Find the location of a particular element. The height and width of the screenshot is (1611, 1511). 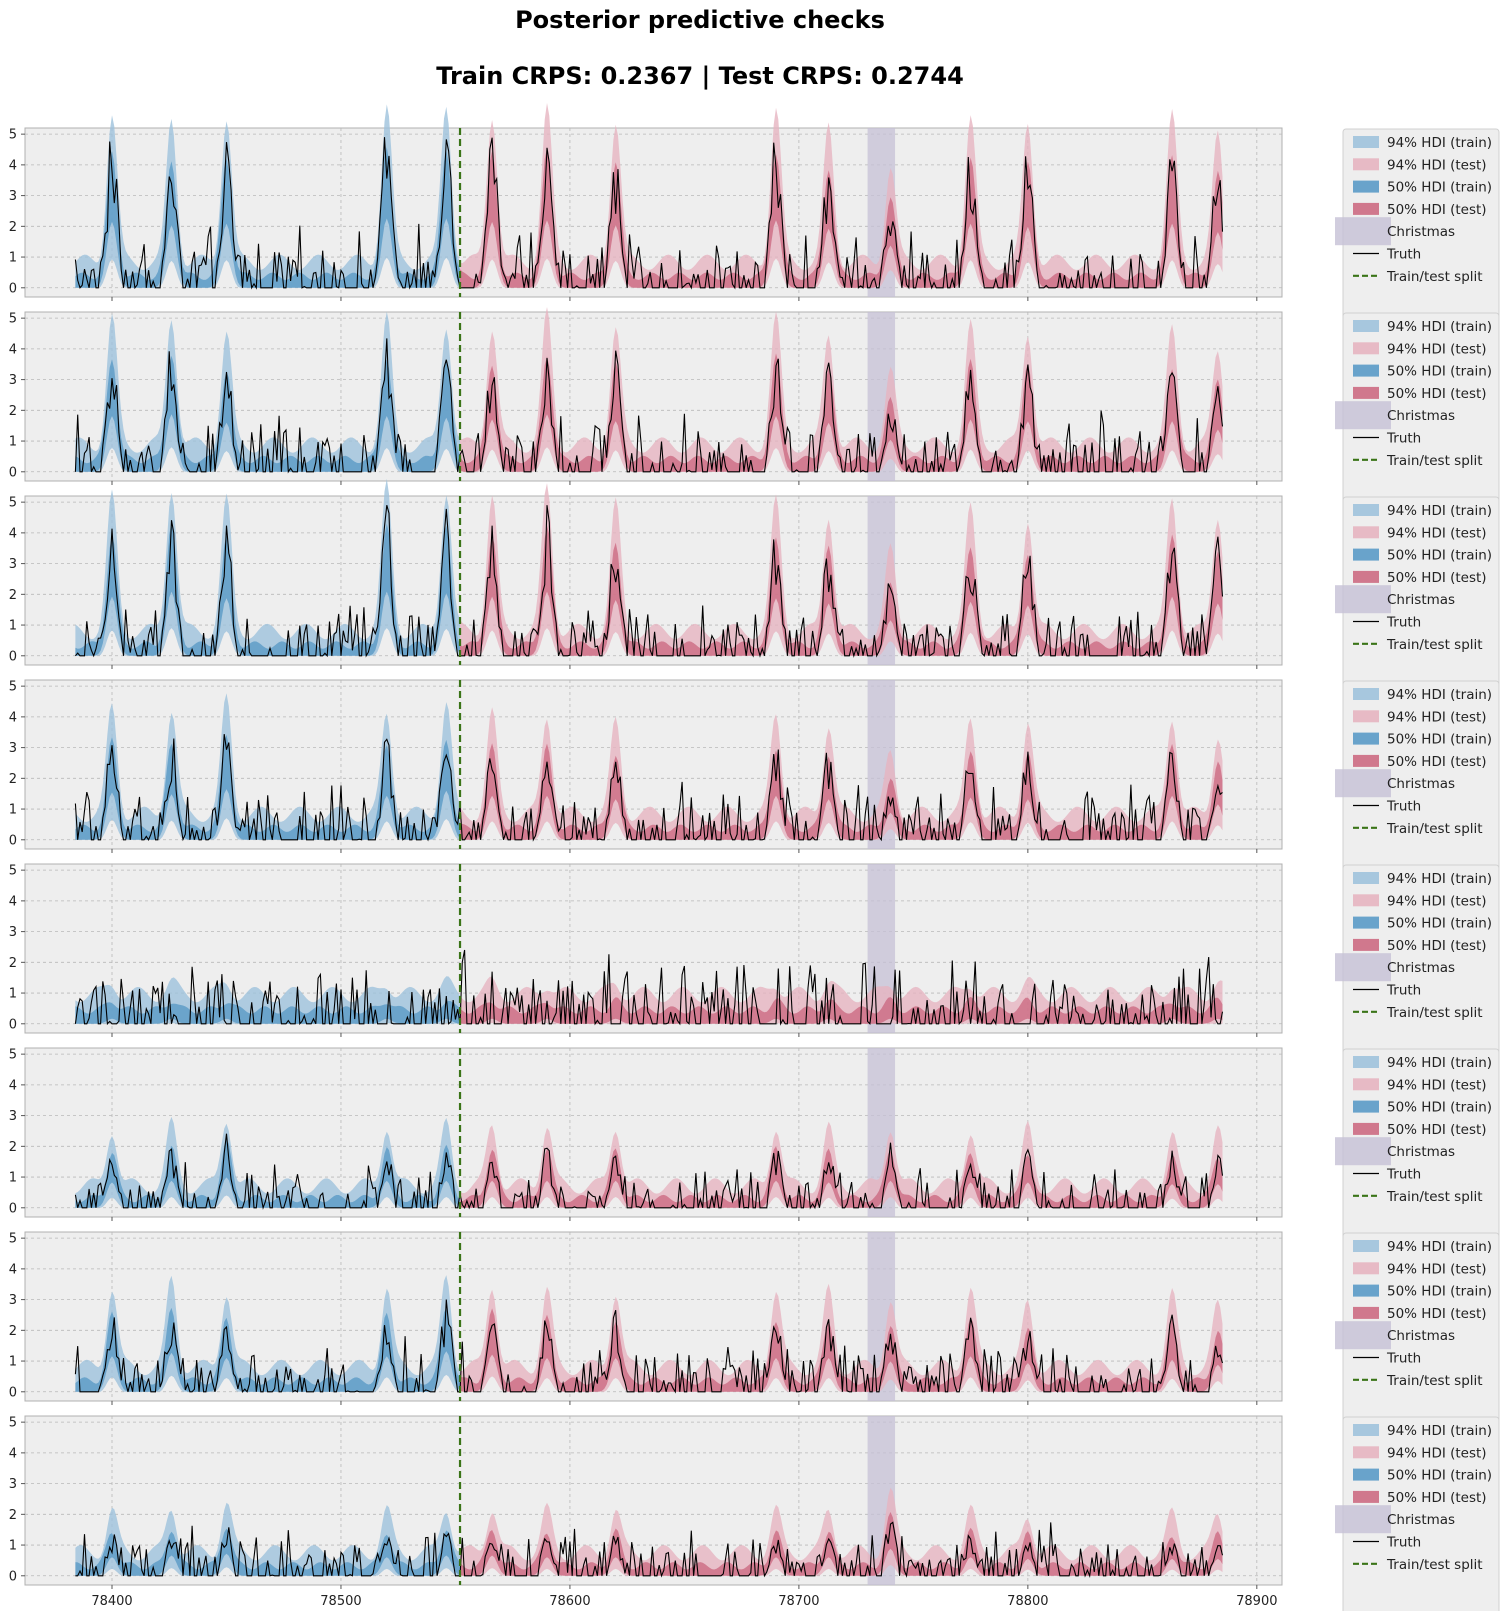

y-tick-label: 1 is located at coordinates (13, 258).